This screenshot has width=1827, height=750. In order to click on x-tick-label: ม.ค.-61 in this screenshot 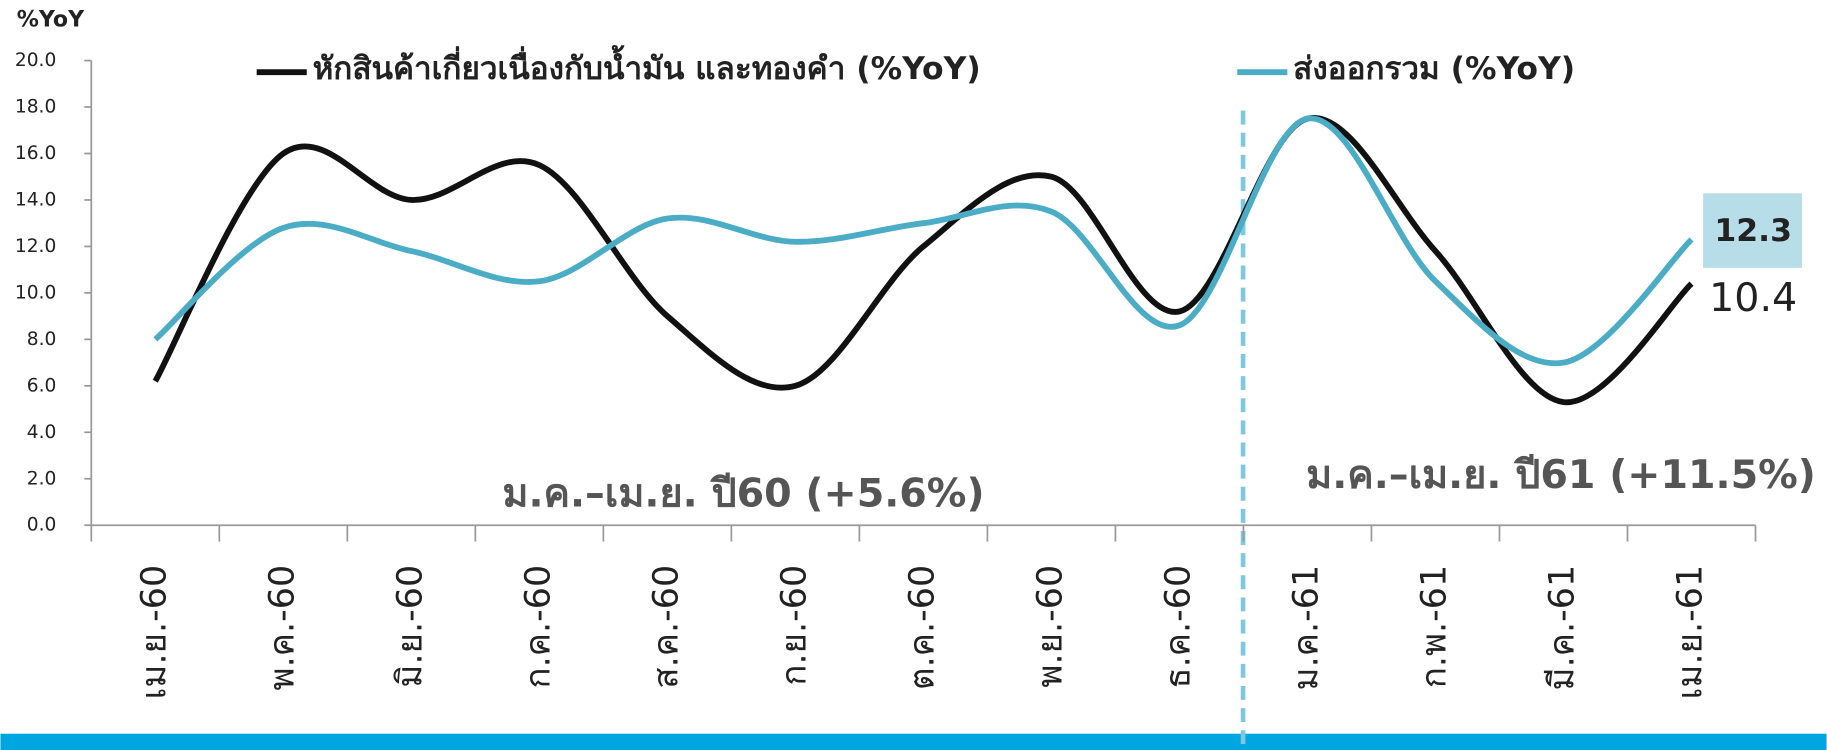, I will do `click(1306, 628)`.